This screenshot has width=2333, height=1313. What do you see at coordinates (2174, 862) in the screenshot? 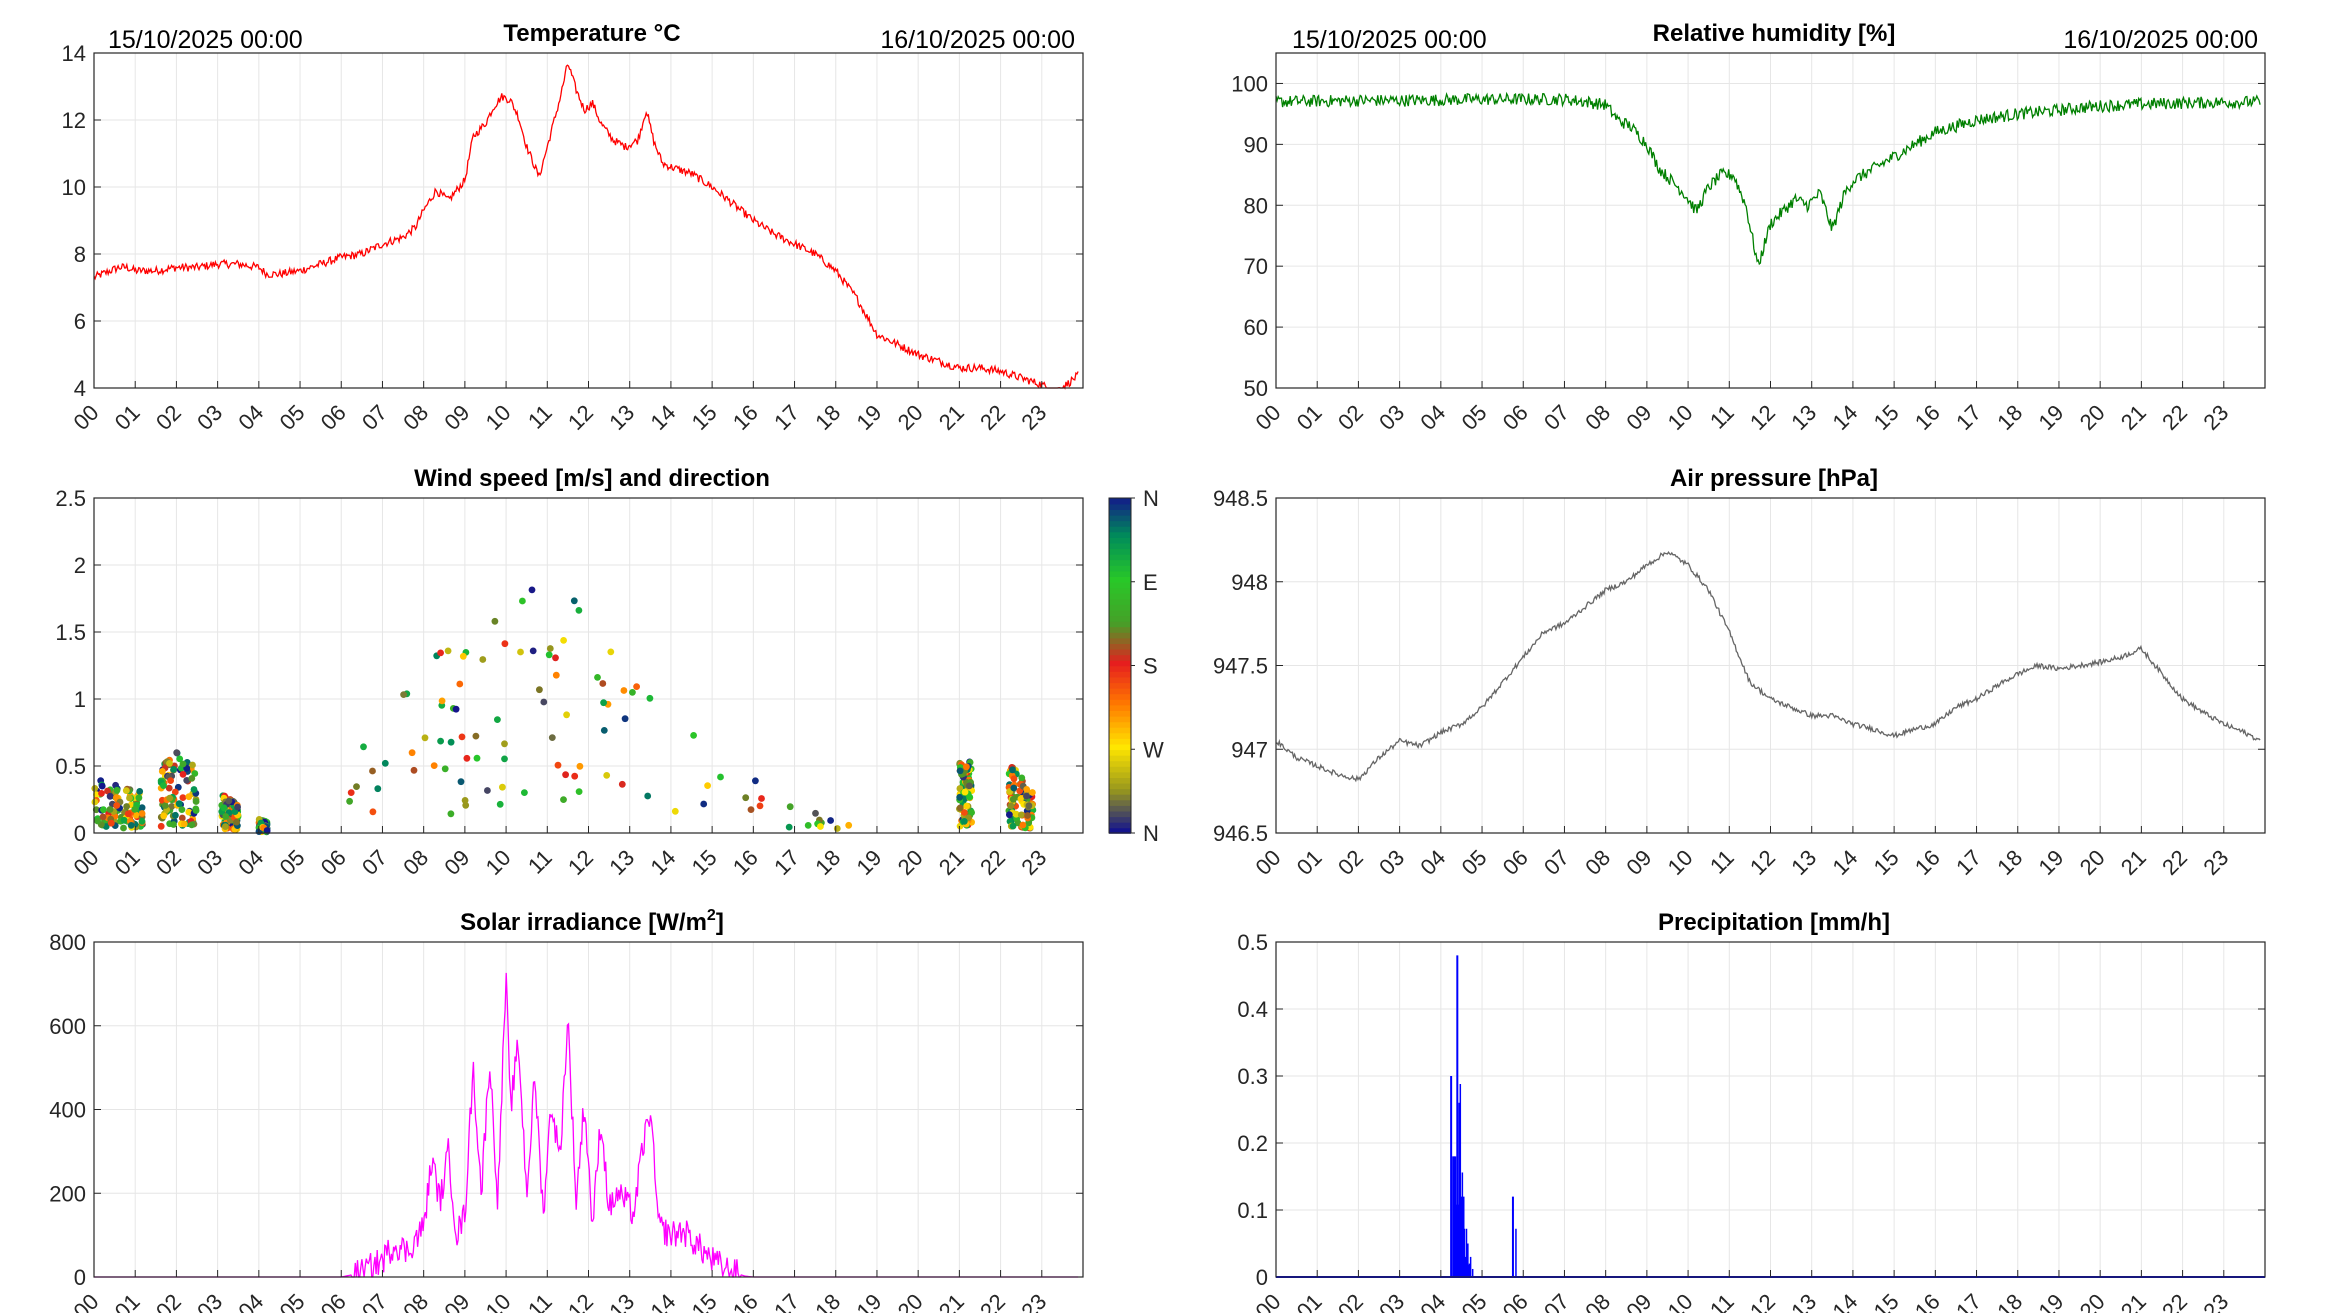
I see `pressure-xtick-label: 22` at bounding box center [2174, 862].